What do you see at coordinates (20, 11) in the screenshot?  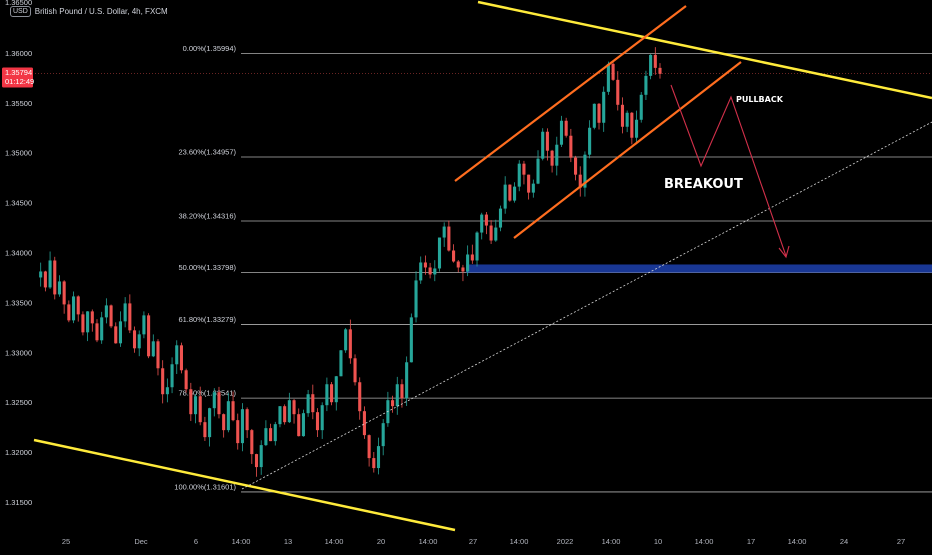 I see `currency-badge: USD` at bounding box center [20, 11].